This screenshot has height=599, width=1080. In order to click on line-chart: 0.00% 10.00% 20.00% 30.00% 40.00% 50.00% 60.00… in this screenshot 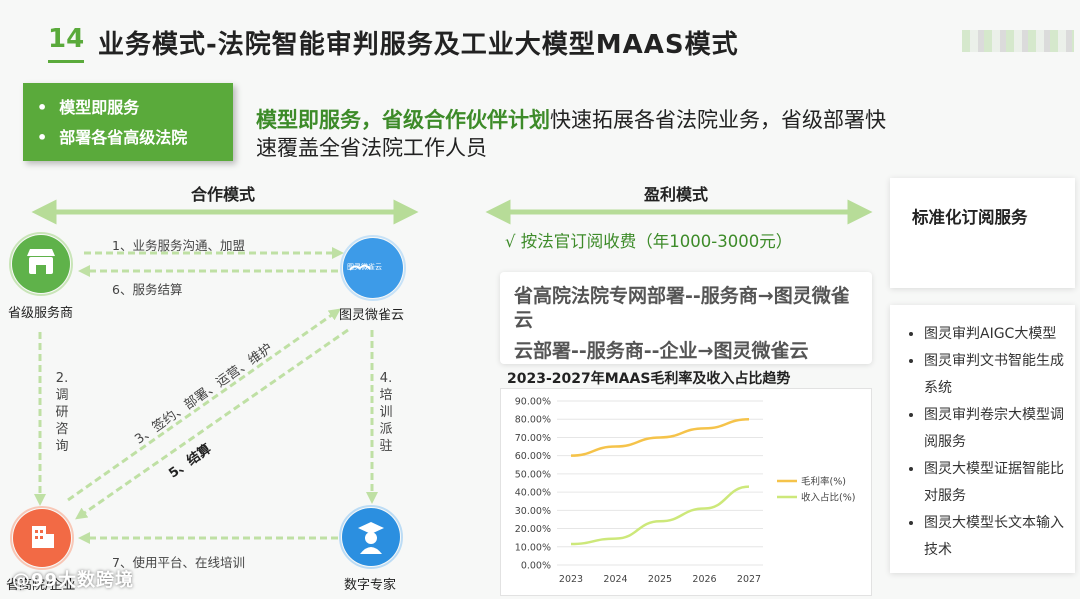, I will do `click(686, 492)`.